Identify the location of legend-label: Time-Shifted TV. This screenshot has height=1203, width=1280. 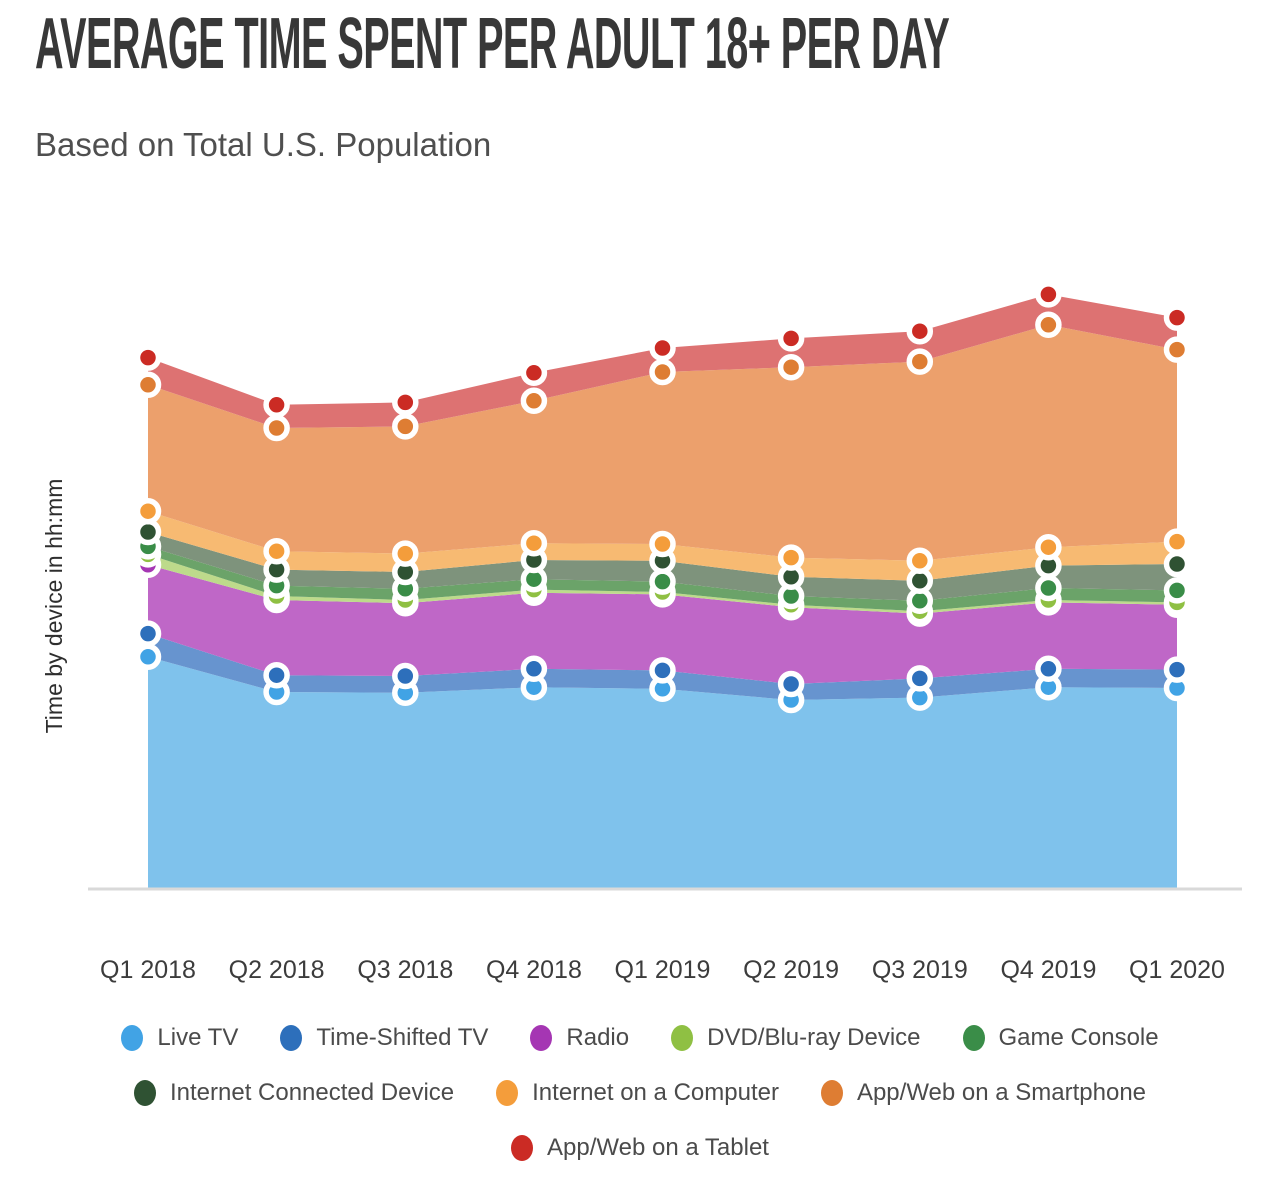
(402, 1037).